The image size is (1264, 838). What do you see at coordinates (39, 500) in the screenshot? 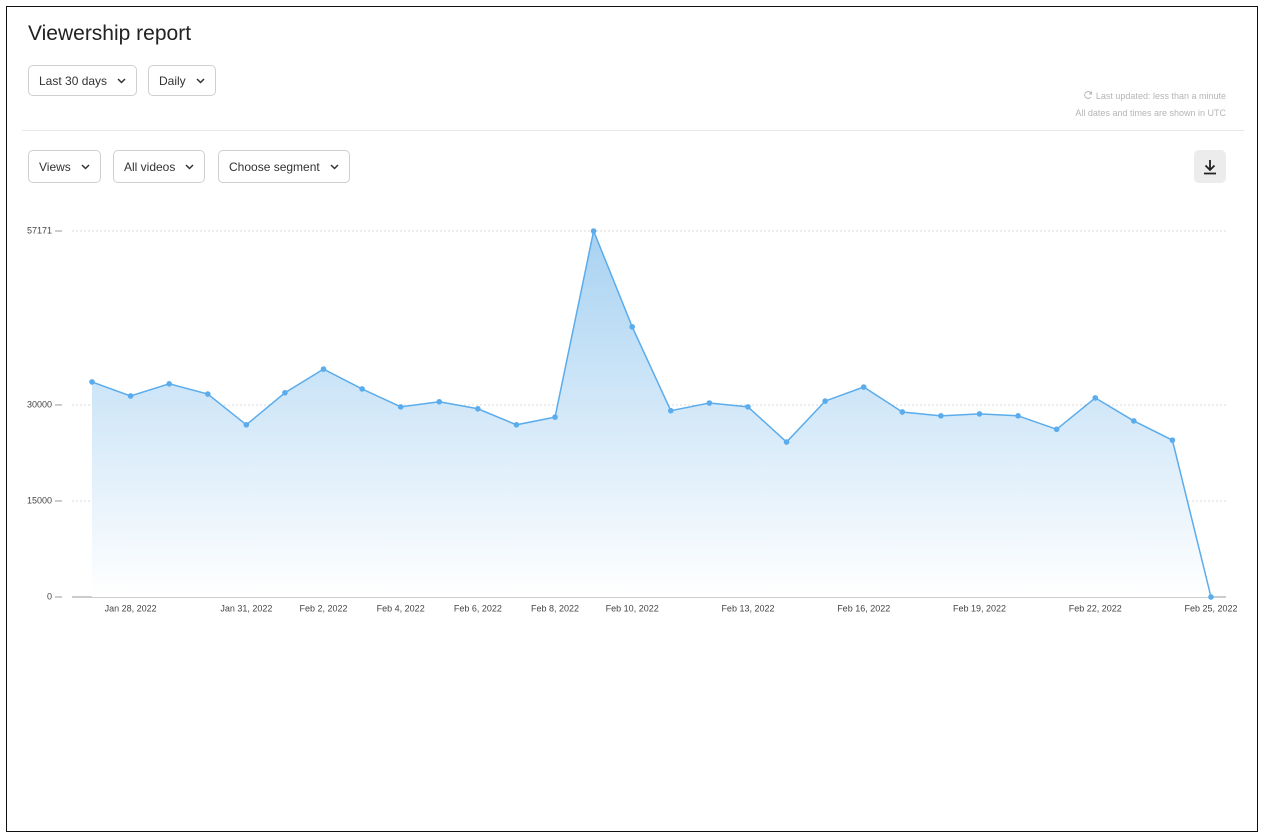
I see `y-tick-label: 15000` at bounding box center [39, 500].